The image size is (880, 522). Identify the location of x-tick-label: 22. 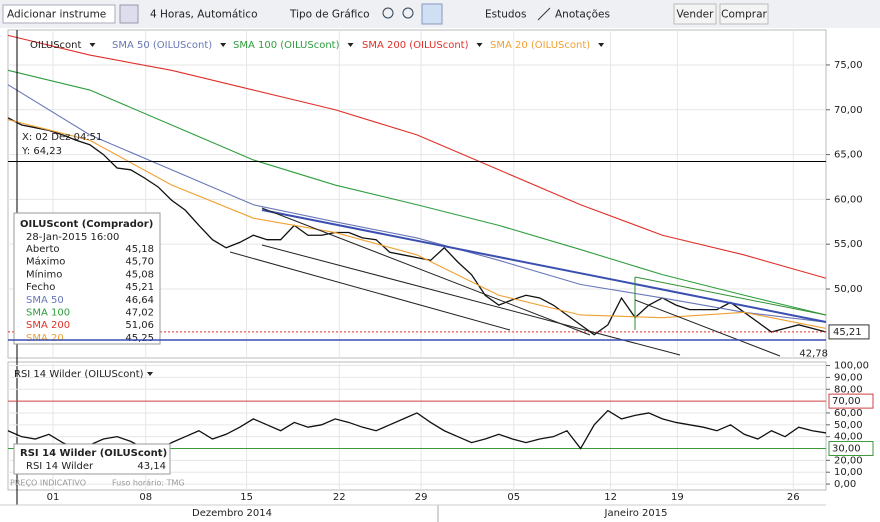
(339, 497).